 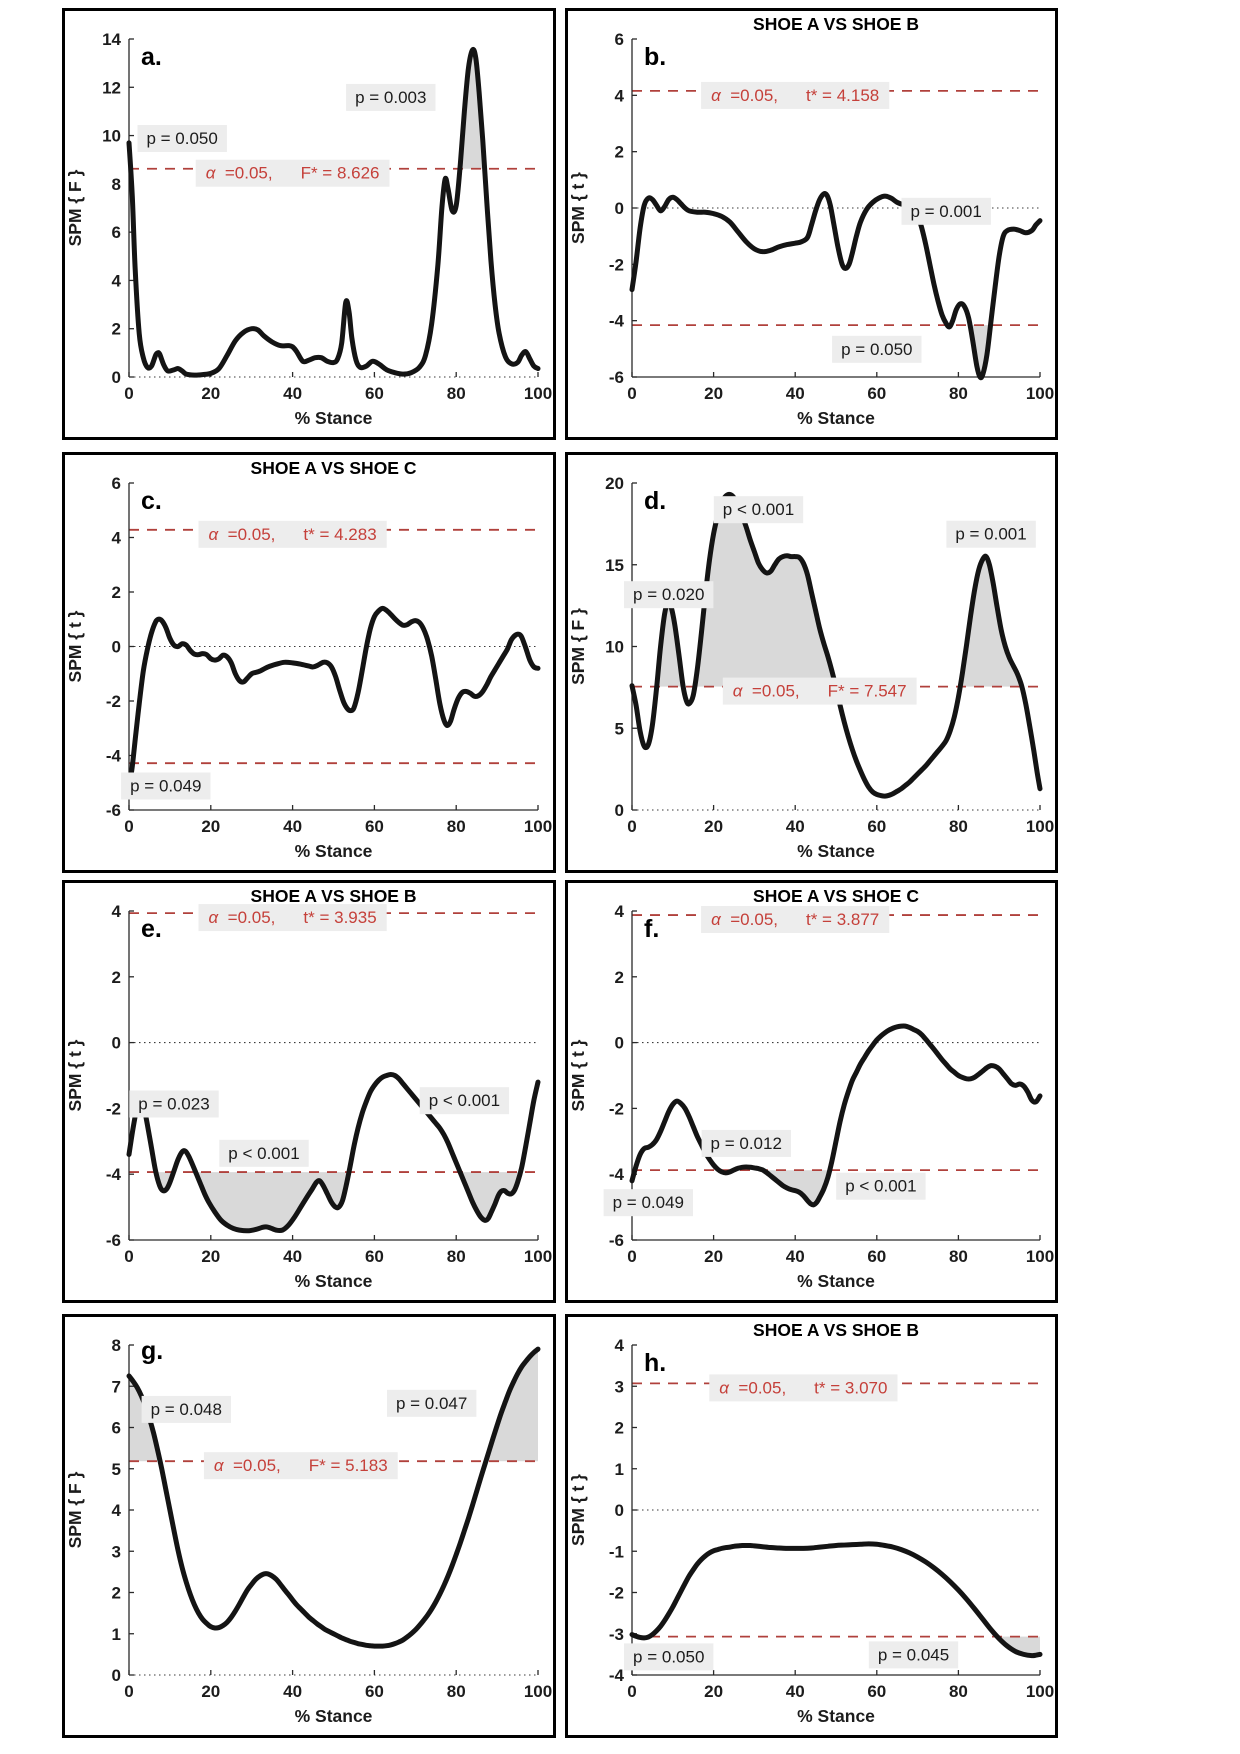 I want to click on threshold-label: α =0.05, t* = 4.283, so click(x=293, y=534).